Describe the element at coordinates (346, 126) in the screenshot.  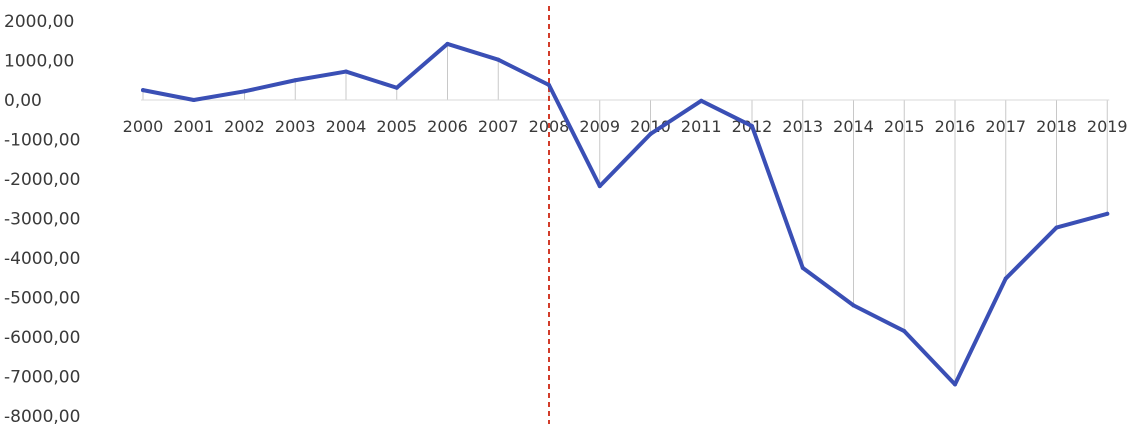
I see `x-tick-label: 2004` at that location.